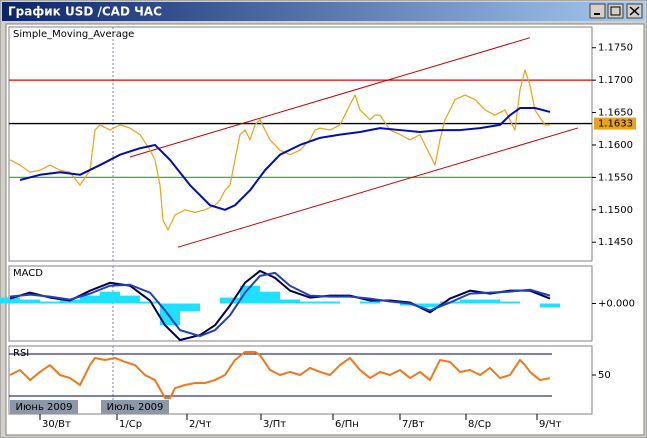  What do you see at coordinates (274, 424) in the screenshot?
I see `x-tick-label: 3/Пт` at bounding box center [274, 424].